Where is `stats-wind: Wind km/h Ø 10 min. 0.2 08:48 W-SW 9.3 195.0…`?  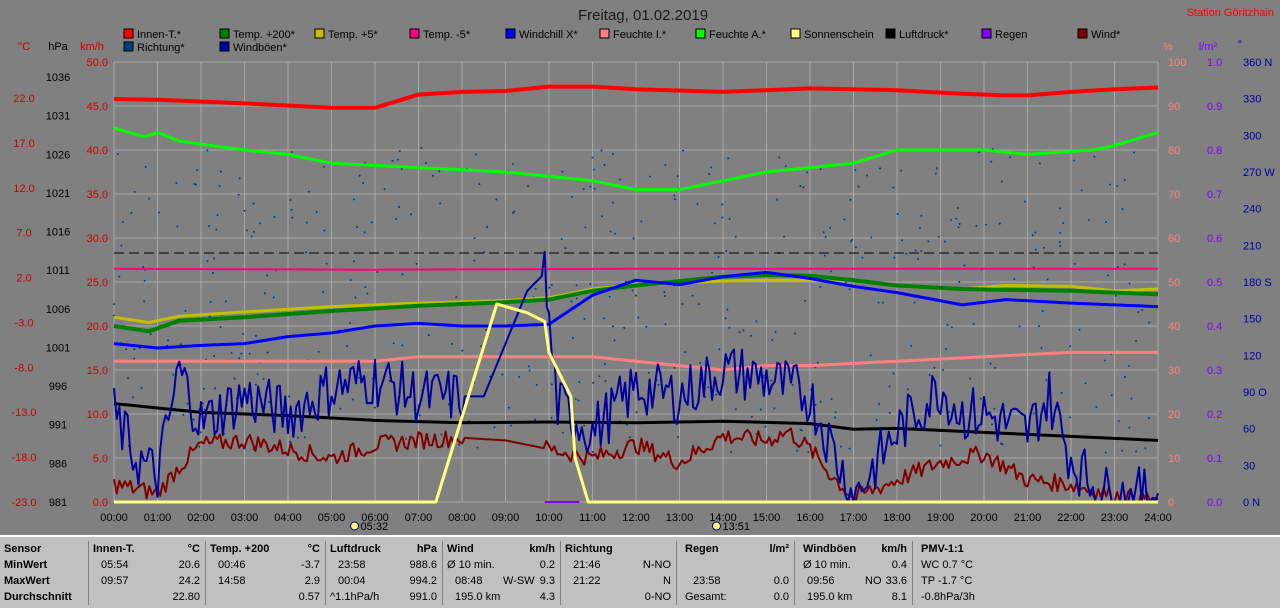 stats-wind: Wind km/h Ø 10 min. 0.2 08:48 W-SW 9.3 195.0… is located at coordinates (501, 573).